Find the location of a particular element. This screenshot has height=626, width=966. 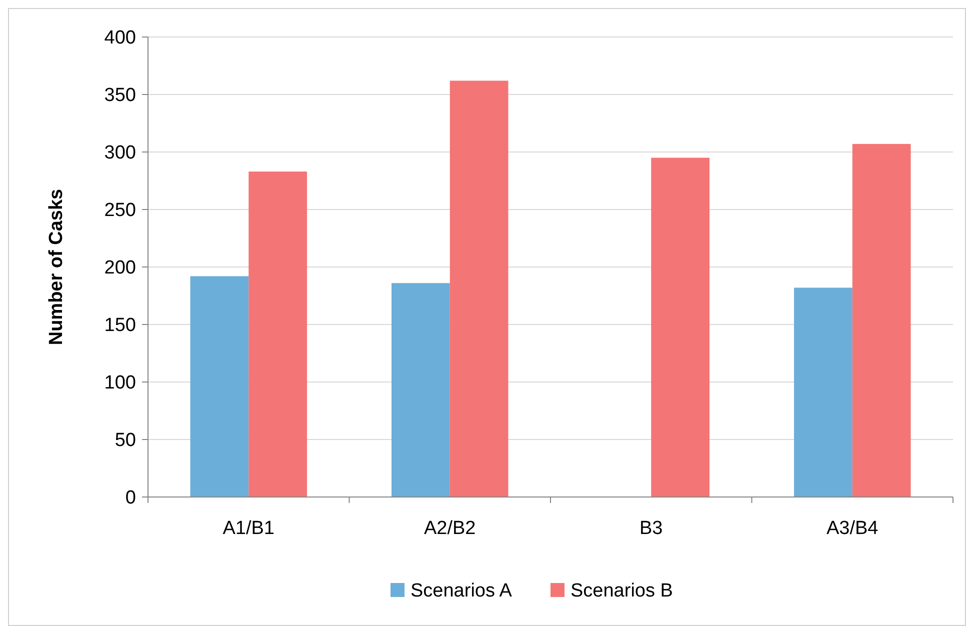

x-tick-label: B3 is located at coordinates (651, 528).